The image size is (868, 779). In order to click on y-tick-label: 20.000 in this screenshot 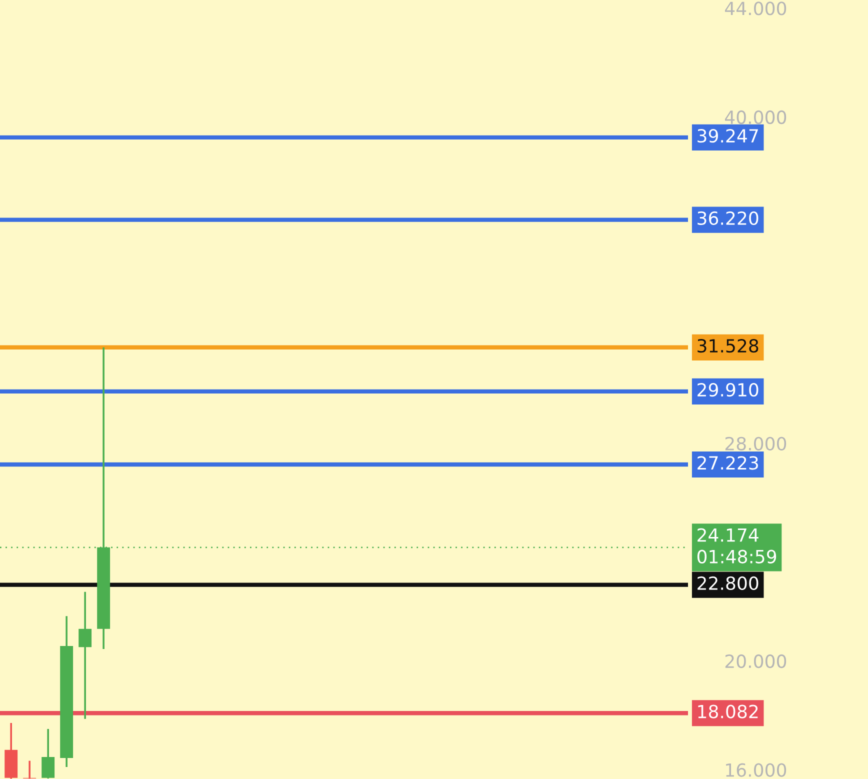, I will do `click(755, 661)`.